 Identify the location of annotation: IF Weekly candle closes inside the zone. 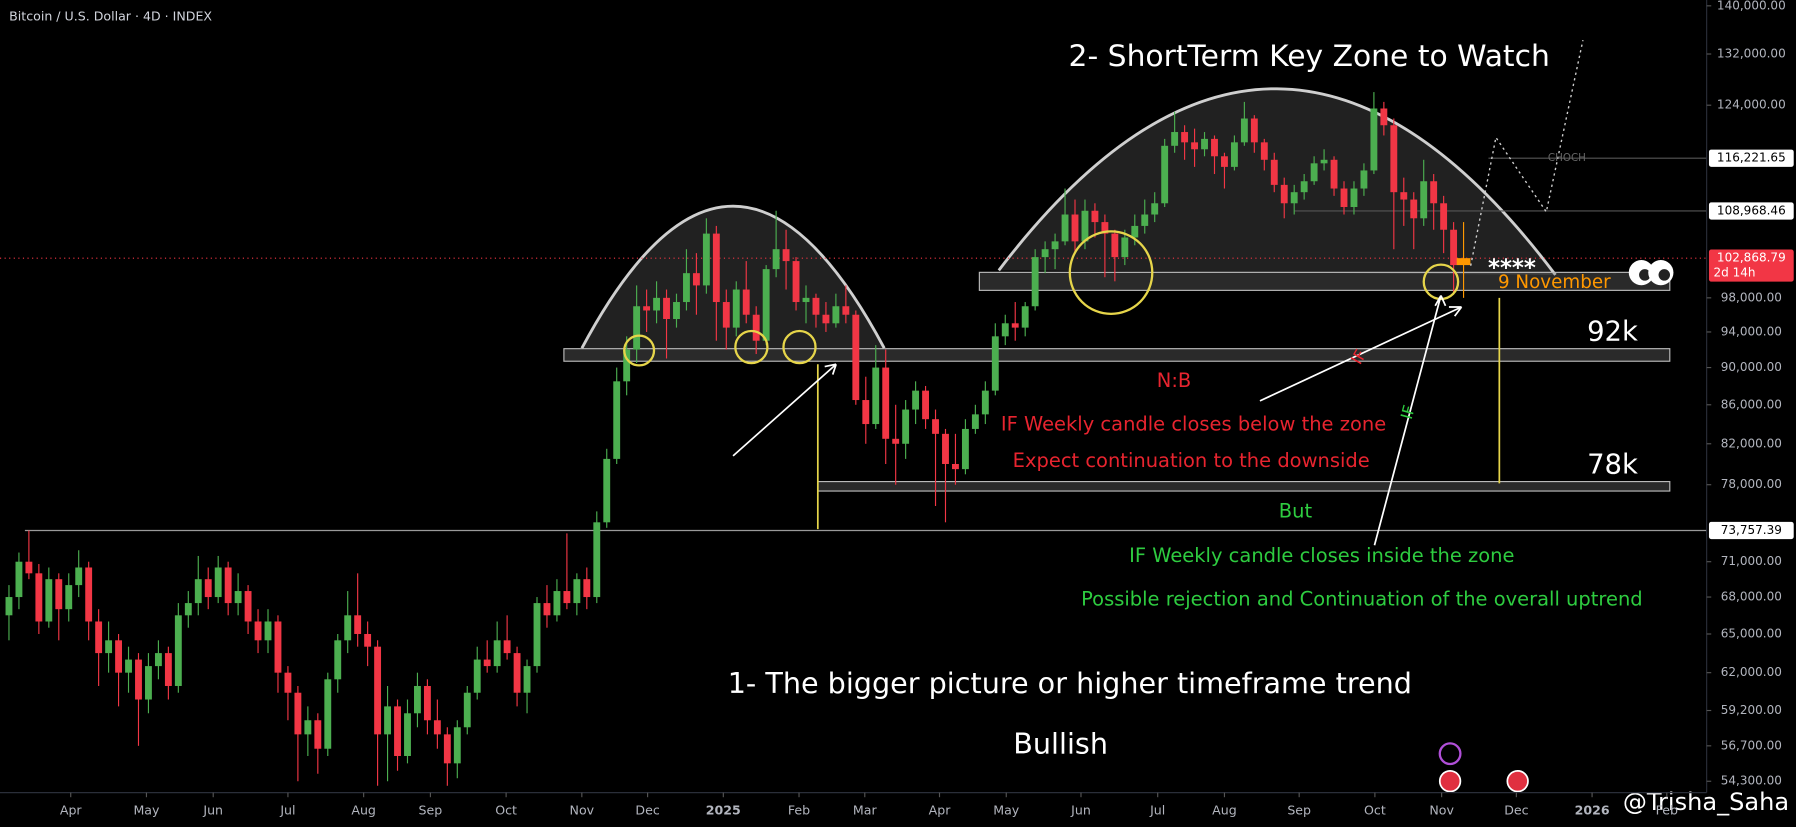
(1321, 555).